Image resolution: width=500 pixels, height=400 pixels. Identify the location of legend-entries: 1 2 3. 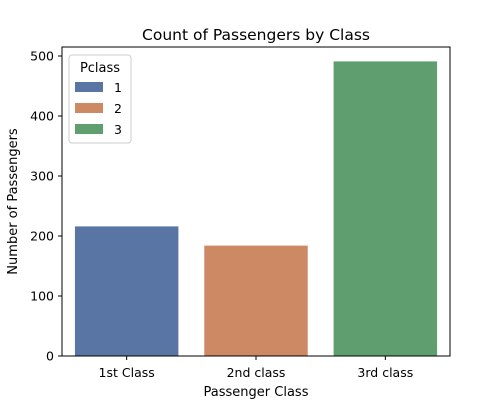
(98, 108).